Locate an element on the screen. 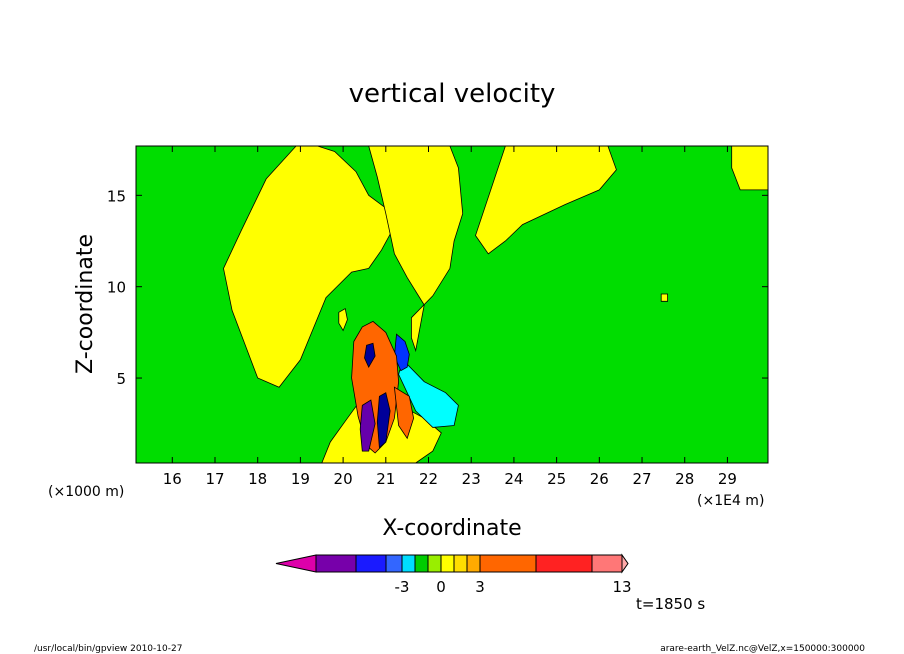 Image resolution: width=904 pixels, height=654 pixels. y-unit-label: (×1000 m) is located at coordinates (86, 492).